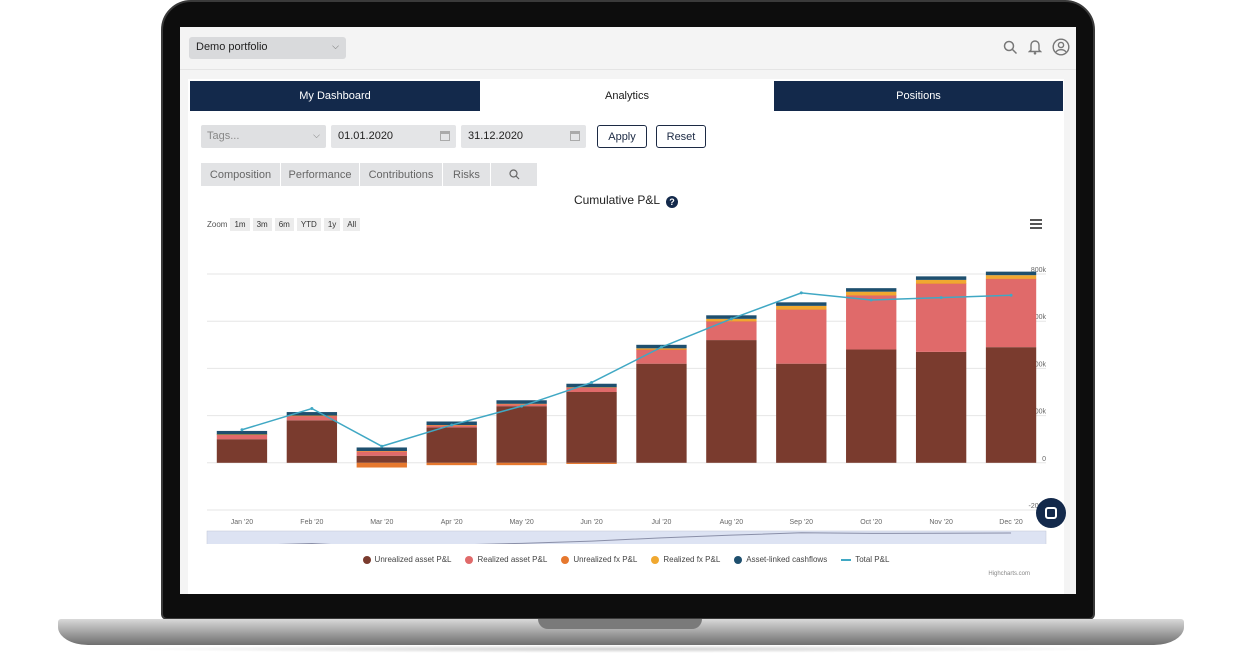  I want to click on subtab-risks: Risks, so click(466, 174).